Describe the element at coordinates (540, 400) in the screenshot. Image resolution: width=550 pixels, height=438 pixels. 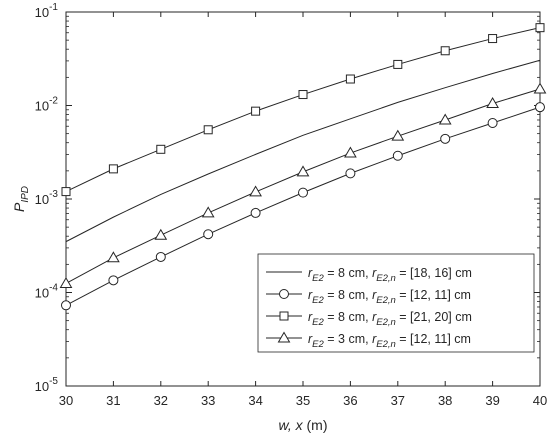
I see `x-tick-label: 40` at that location.